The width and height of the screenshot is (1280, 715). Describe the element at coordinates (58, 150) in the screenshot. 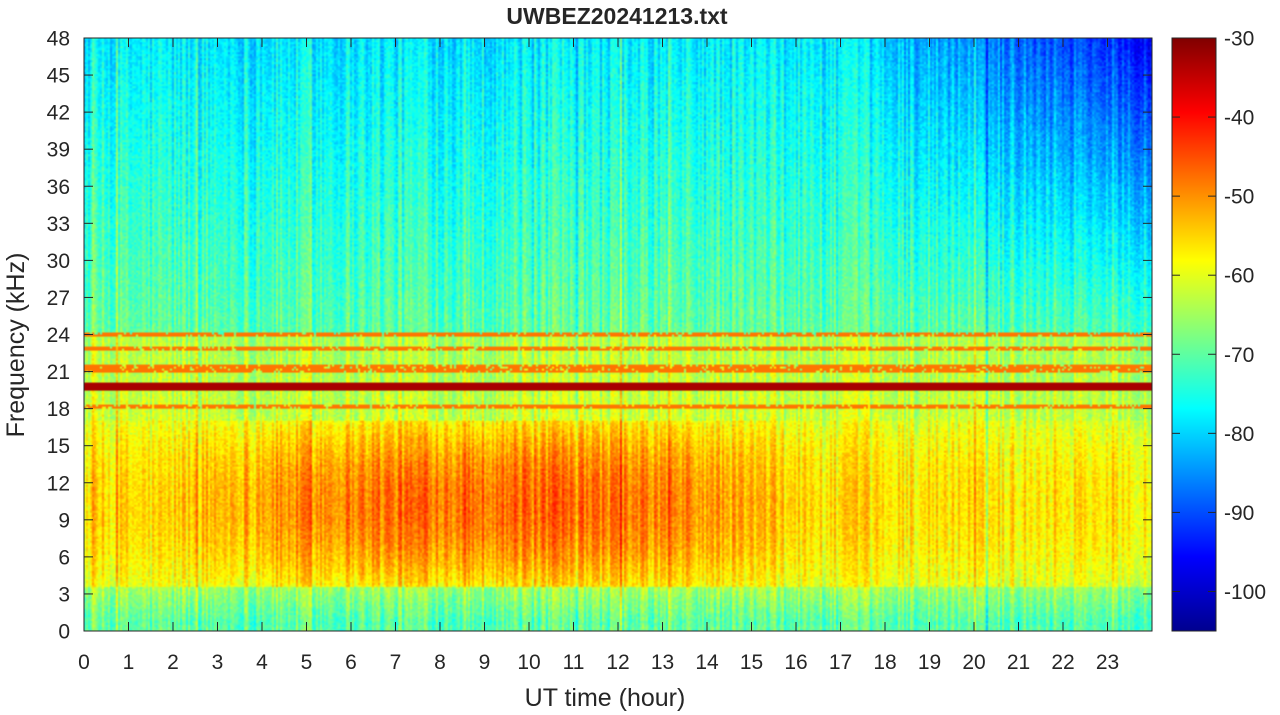

I see `y-tick-label: 39` at that location.